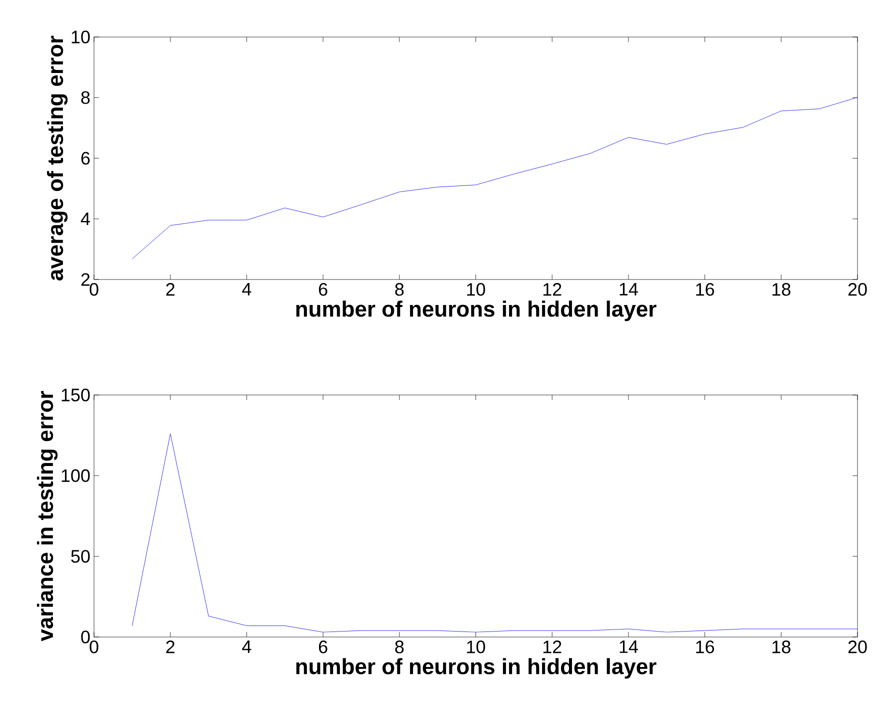 This screenshot has width=890, height=717. What do you see at coordinates (76, 395) in the screenshot?
I see `y-tick-label: 150` at bounding box center [76, 395].